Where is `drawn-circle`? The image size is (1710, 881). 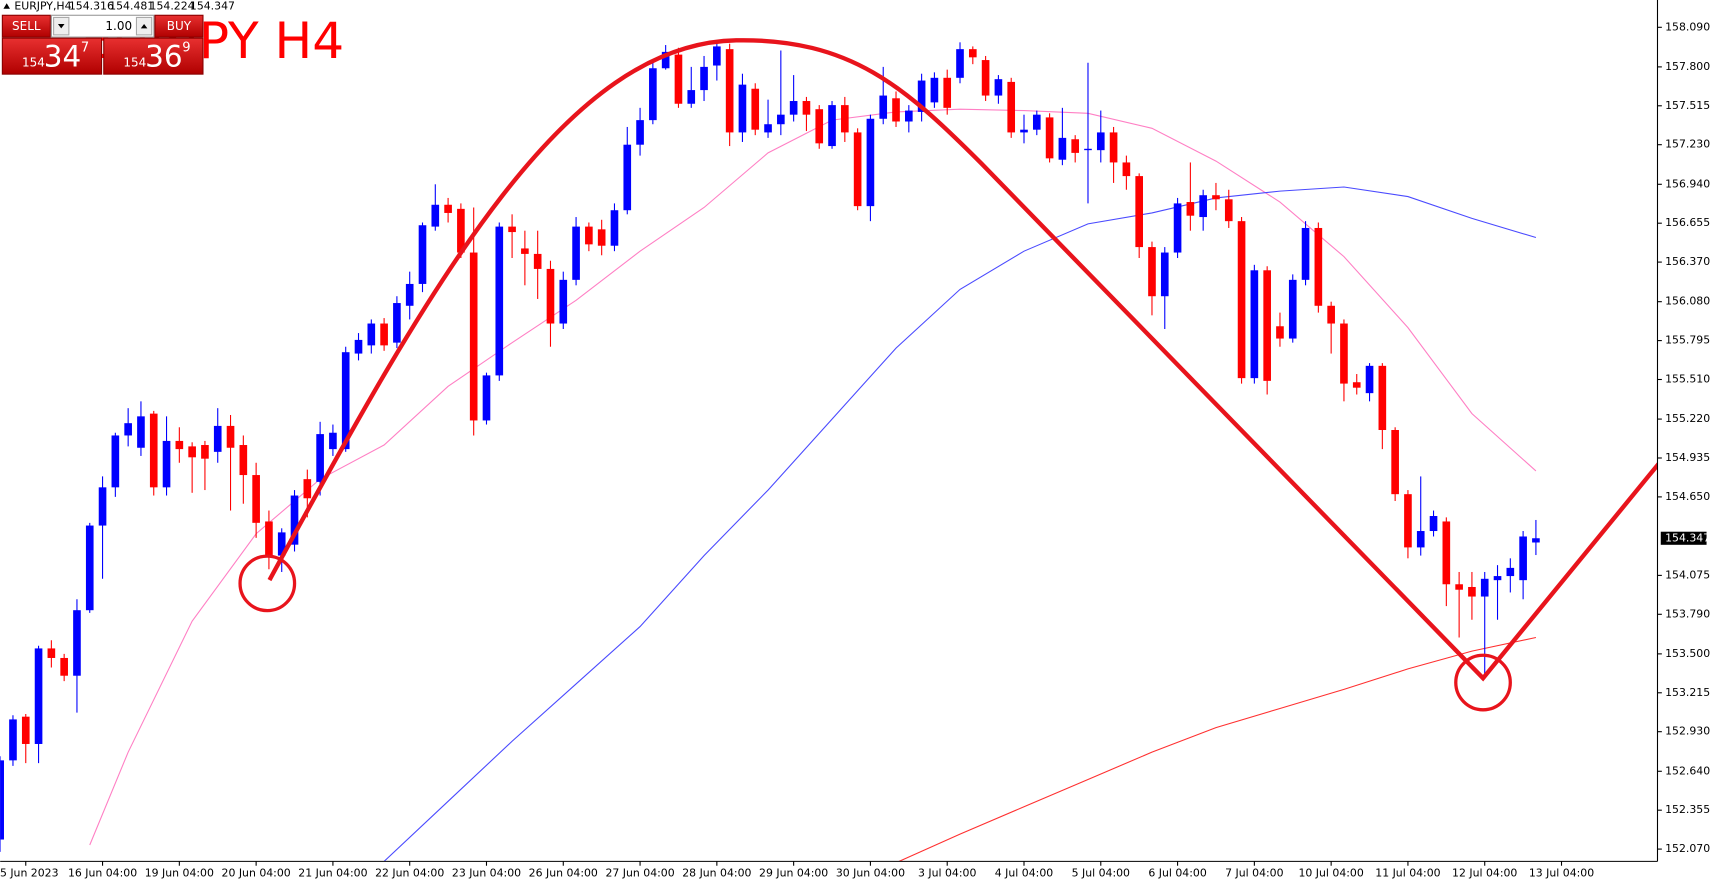
drawn-circle is located at coordinates (267, 583).